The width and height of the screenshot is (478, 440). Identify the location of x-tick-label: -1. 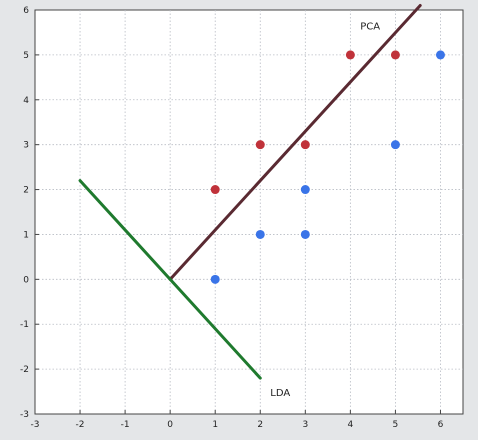
(125, 425).